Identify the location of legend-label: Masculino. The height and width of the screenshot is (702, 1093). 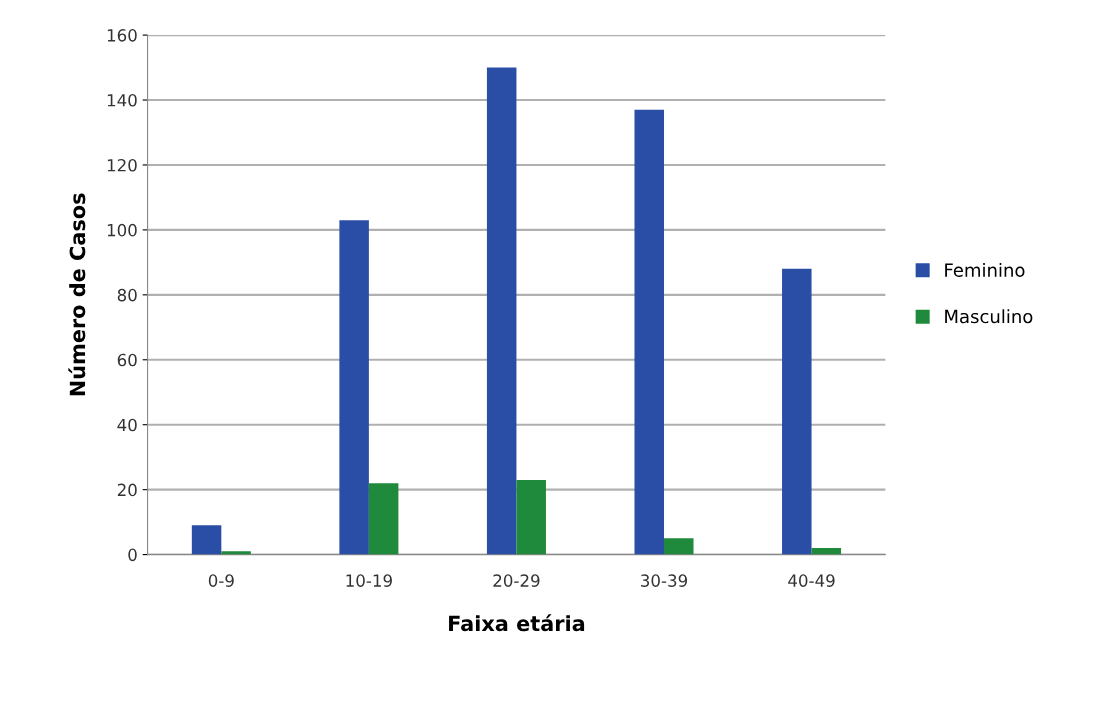
(989, 316).